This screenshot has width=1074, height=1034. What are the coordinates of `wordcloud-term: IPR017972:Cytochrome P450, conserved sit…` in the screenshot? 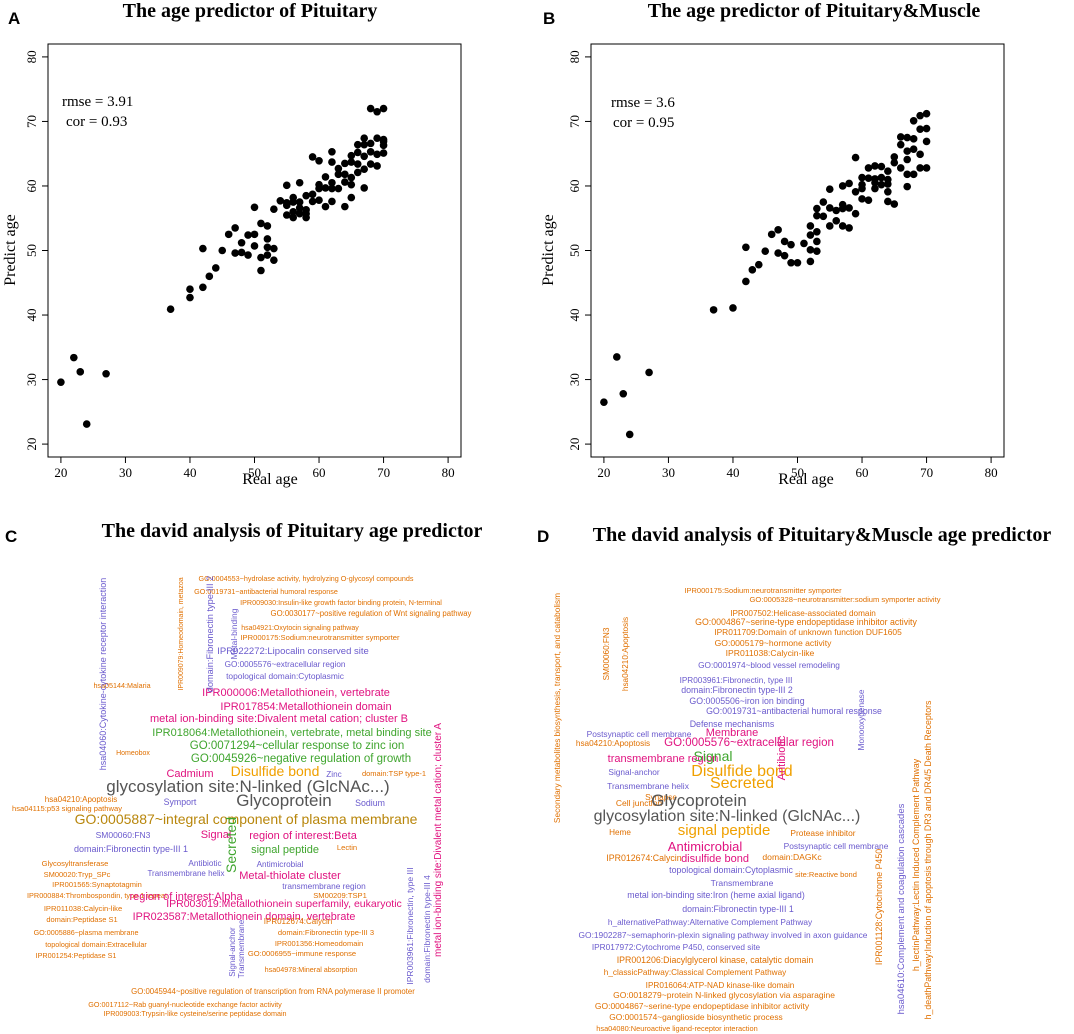 It's located at (676, 947).